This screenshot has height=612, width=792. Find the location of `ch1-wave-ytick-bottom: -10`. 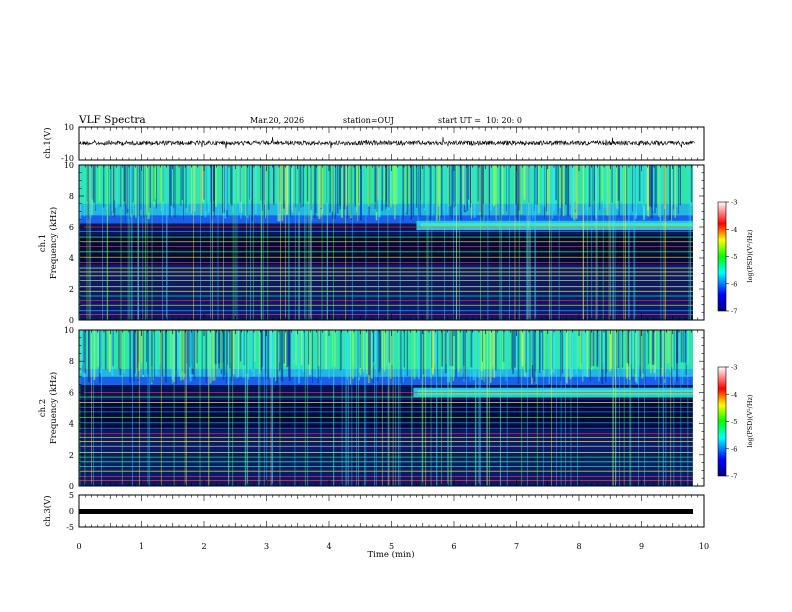

ch1-wave-ytick-bottom: -10 is located at coordinates (67, 158).